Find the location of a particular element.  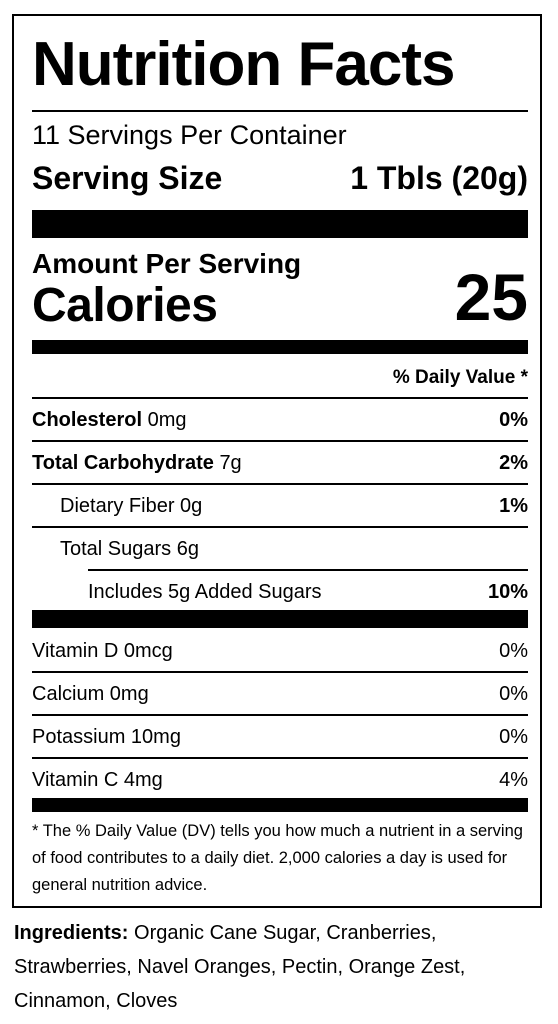

nutrient-row-dietary-fiber: Dietary Fiber 0g is located at coordinates (131, 506).